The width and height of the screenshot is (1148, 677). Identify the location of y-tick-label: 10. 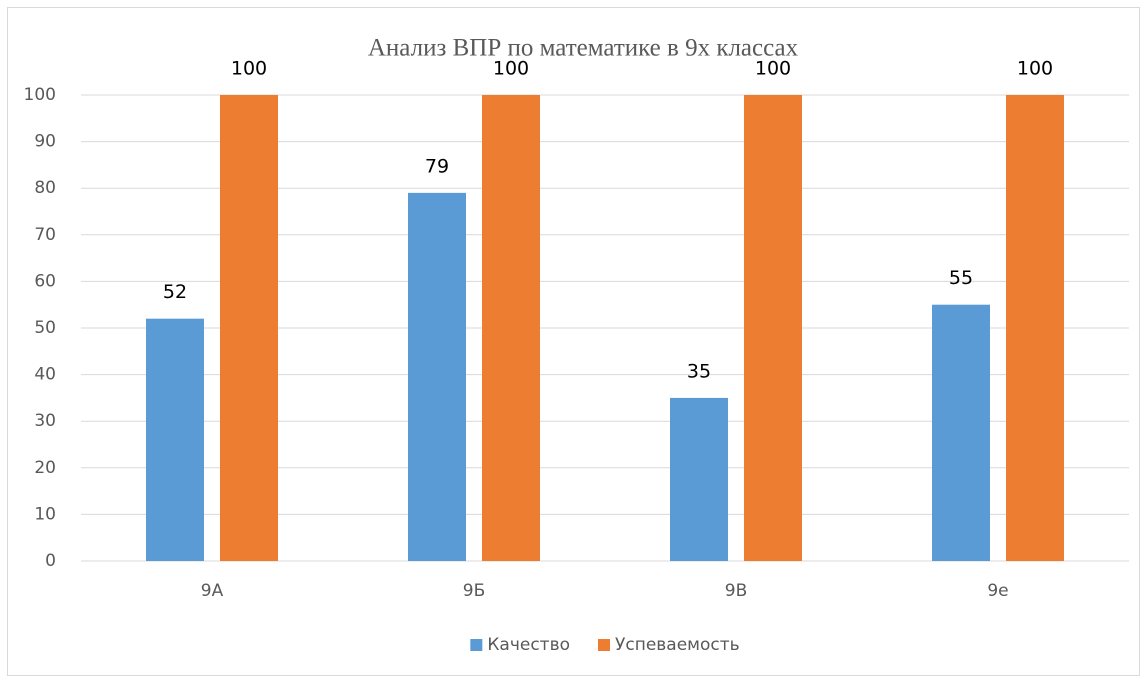
(45, 514).